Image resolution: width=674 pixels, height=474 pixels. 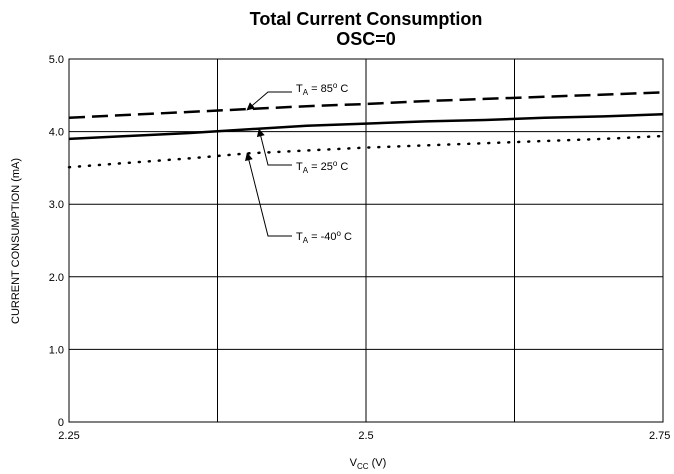 What do you see at coordinates (354, 463) in the screenshot?
I see `x-axis-label-main: V` at bounding box center [354, 463].